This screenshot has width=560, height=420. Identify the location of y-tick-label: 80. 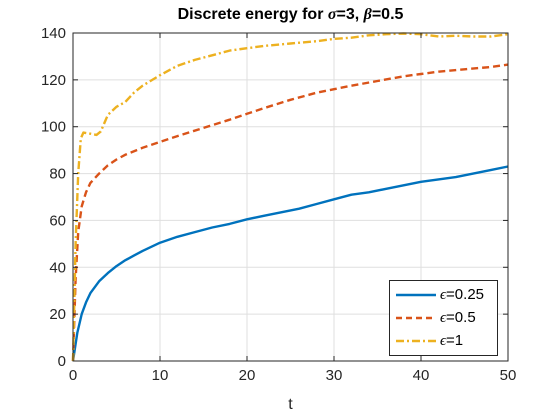
(57, 174).